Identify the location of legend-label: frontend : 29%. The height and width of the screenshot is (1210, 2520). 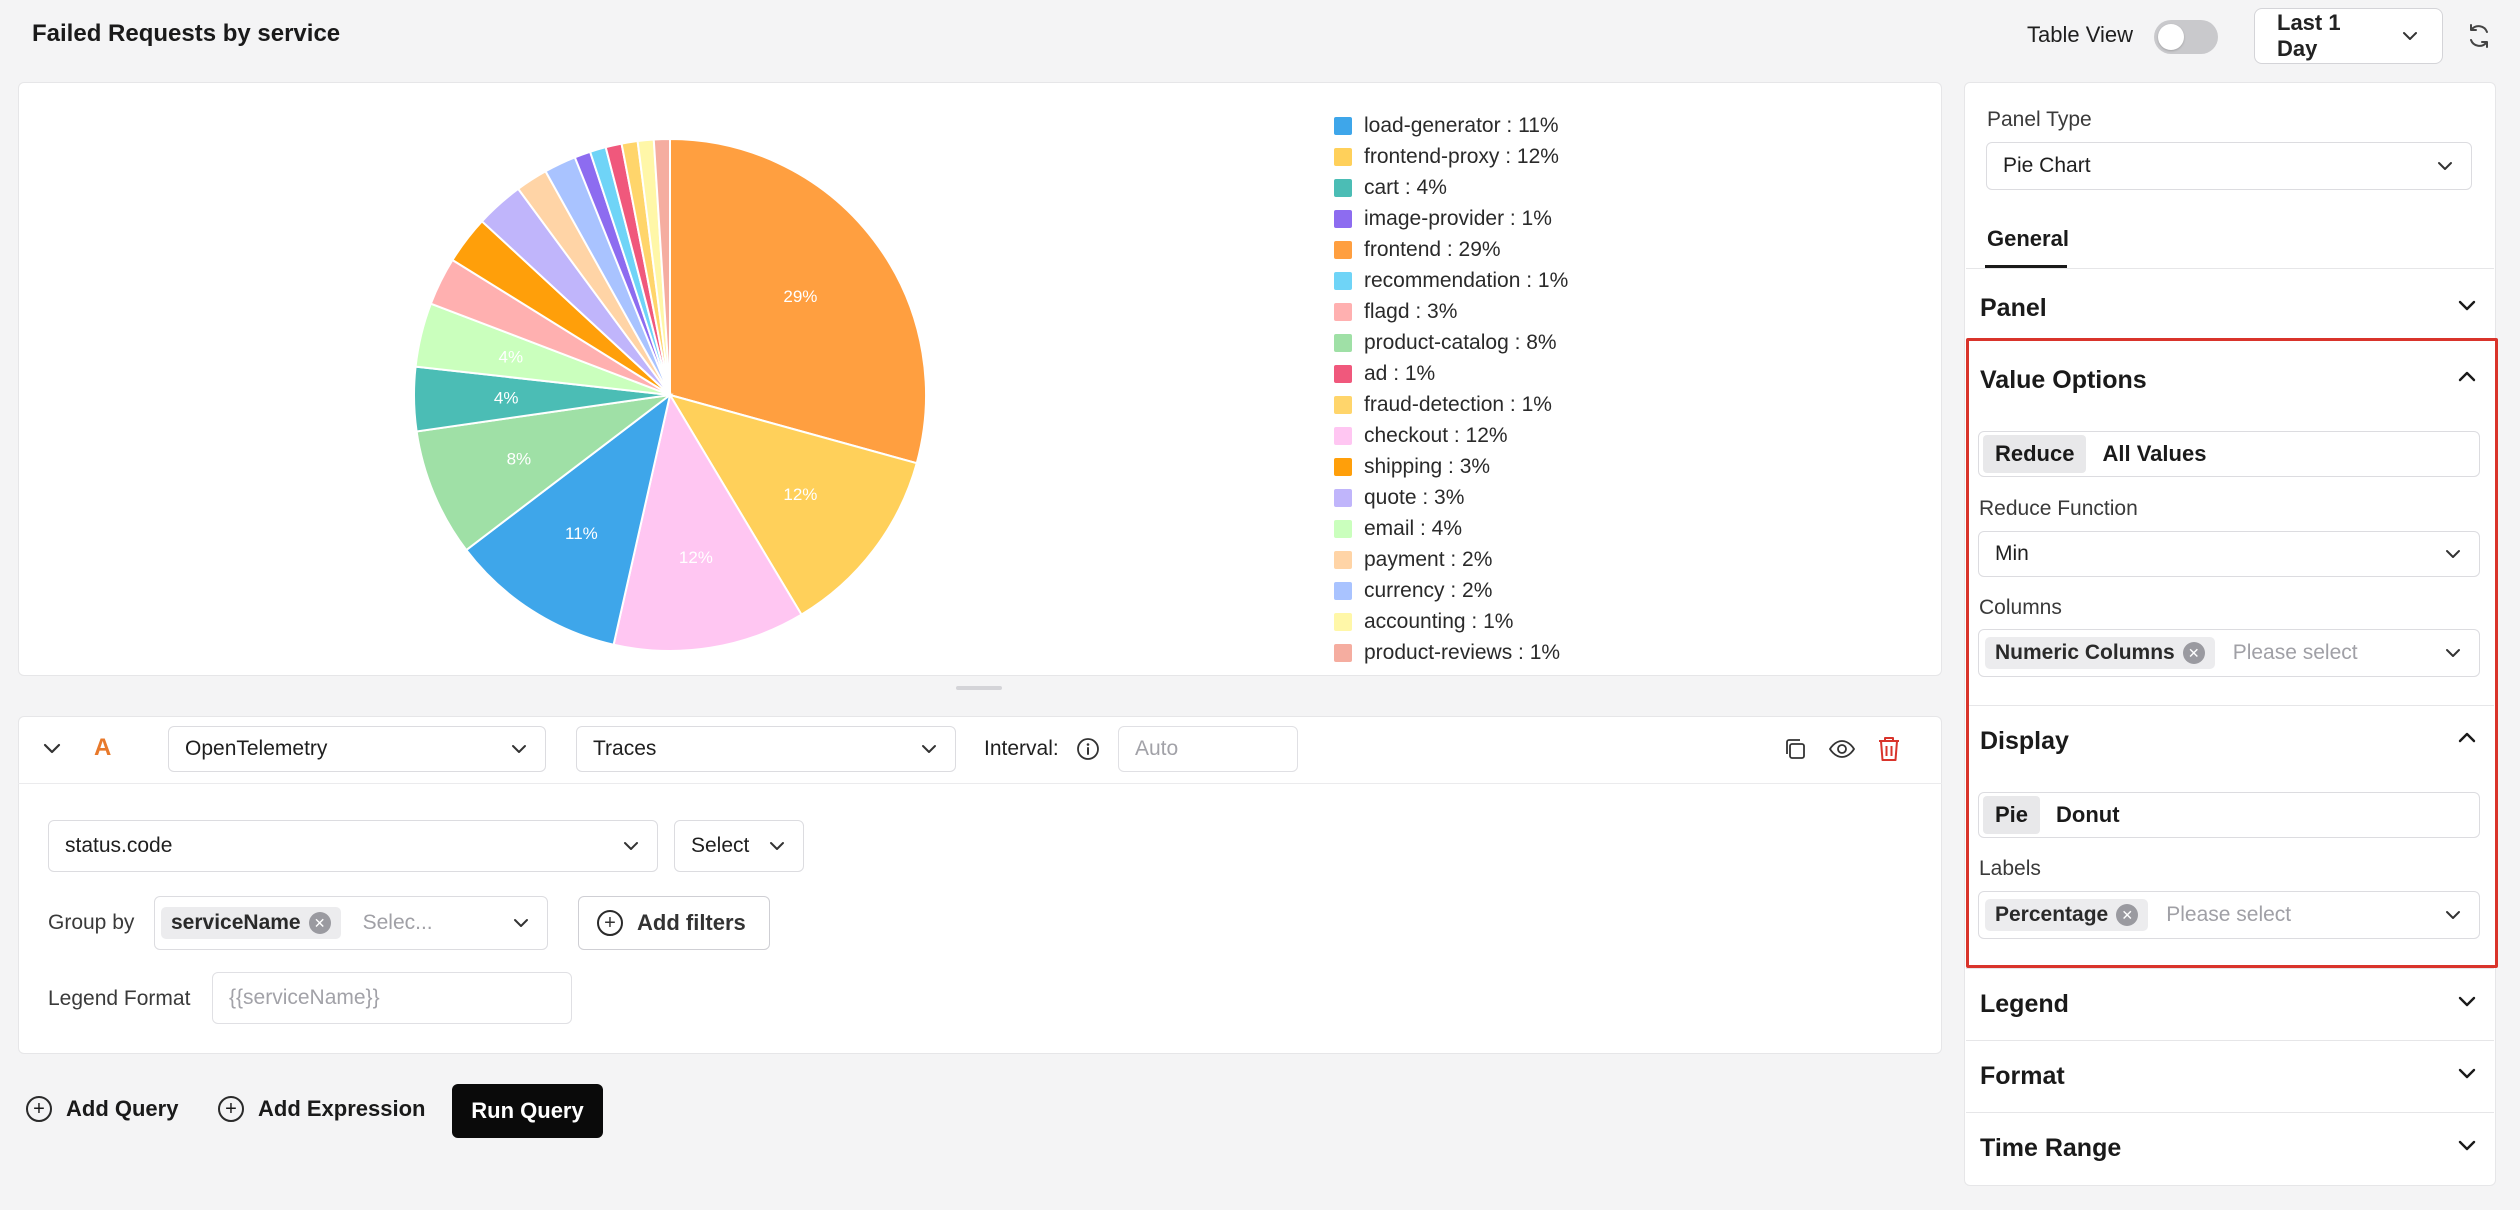
(1432, 249).